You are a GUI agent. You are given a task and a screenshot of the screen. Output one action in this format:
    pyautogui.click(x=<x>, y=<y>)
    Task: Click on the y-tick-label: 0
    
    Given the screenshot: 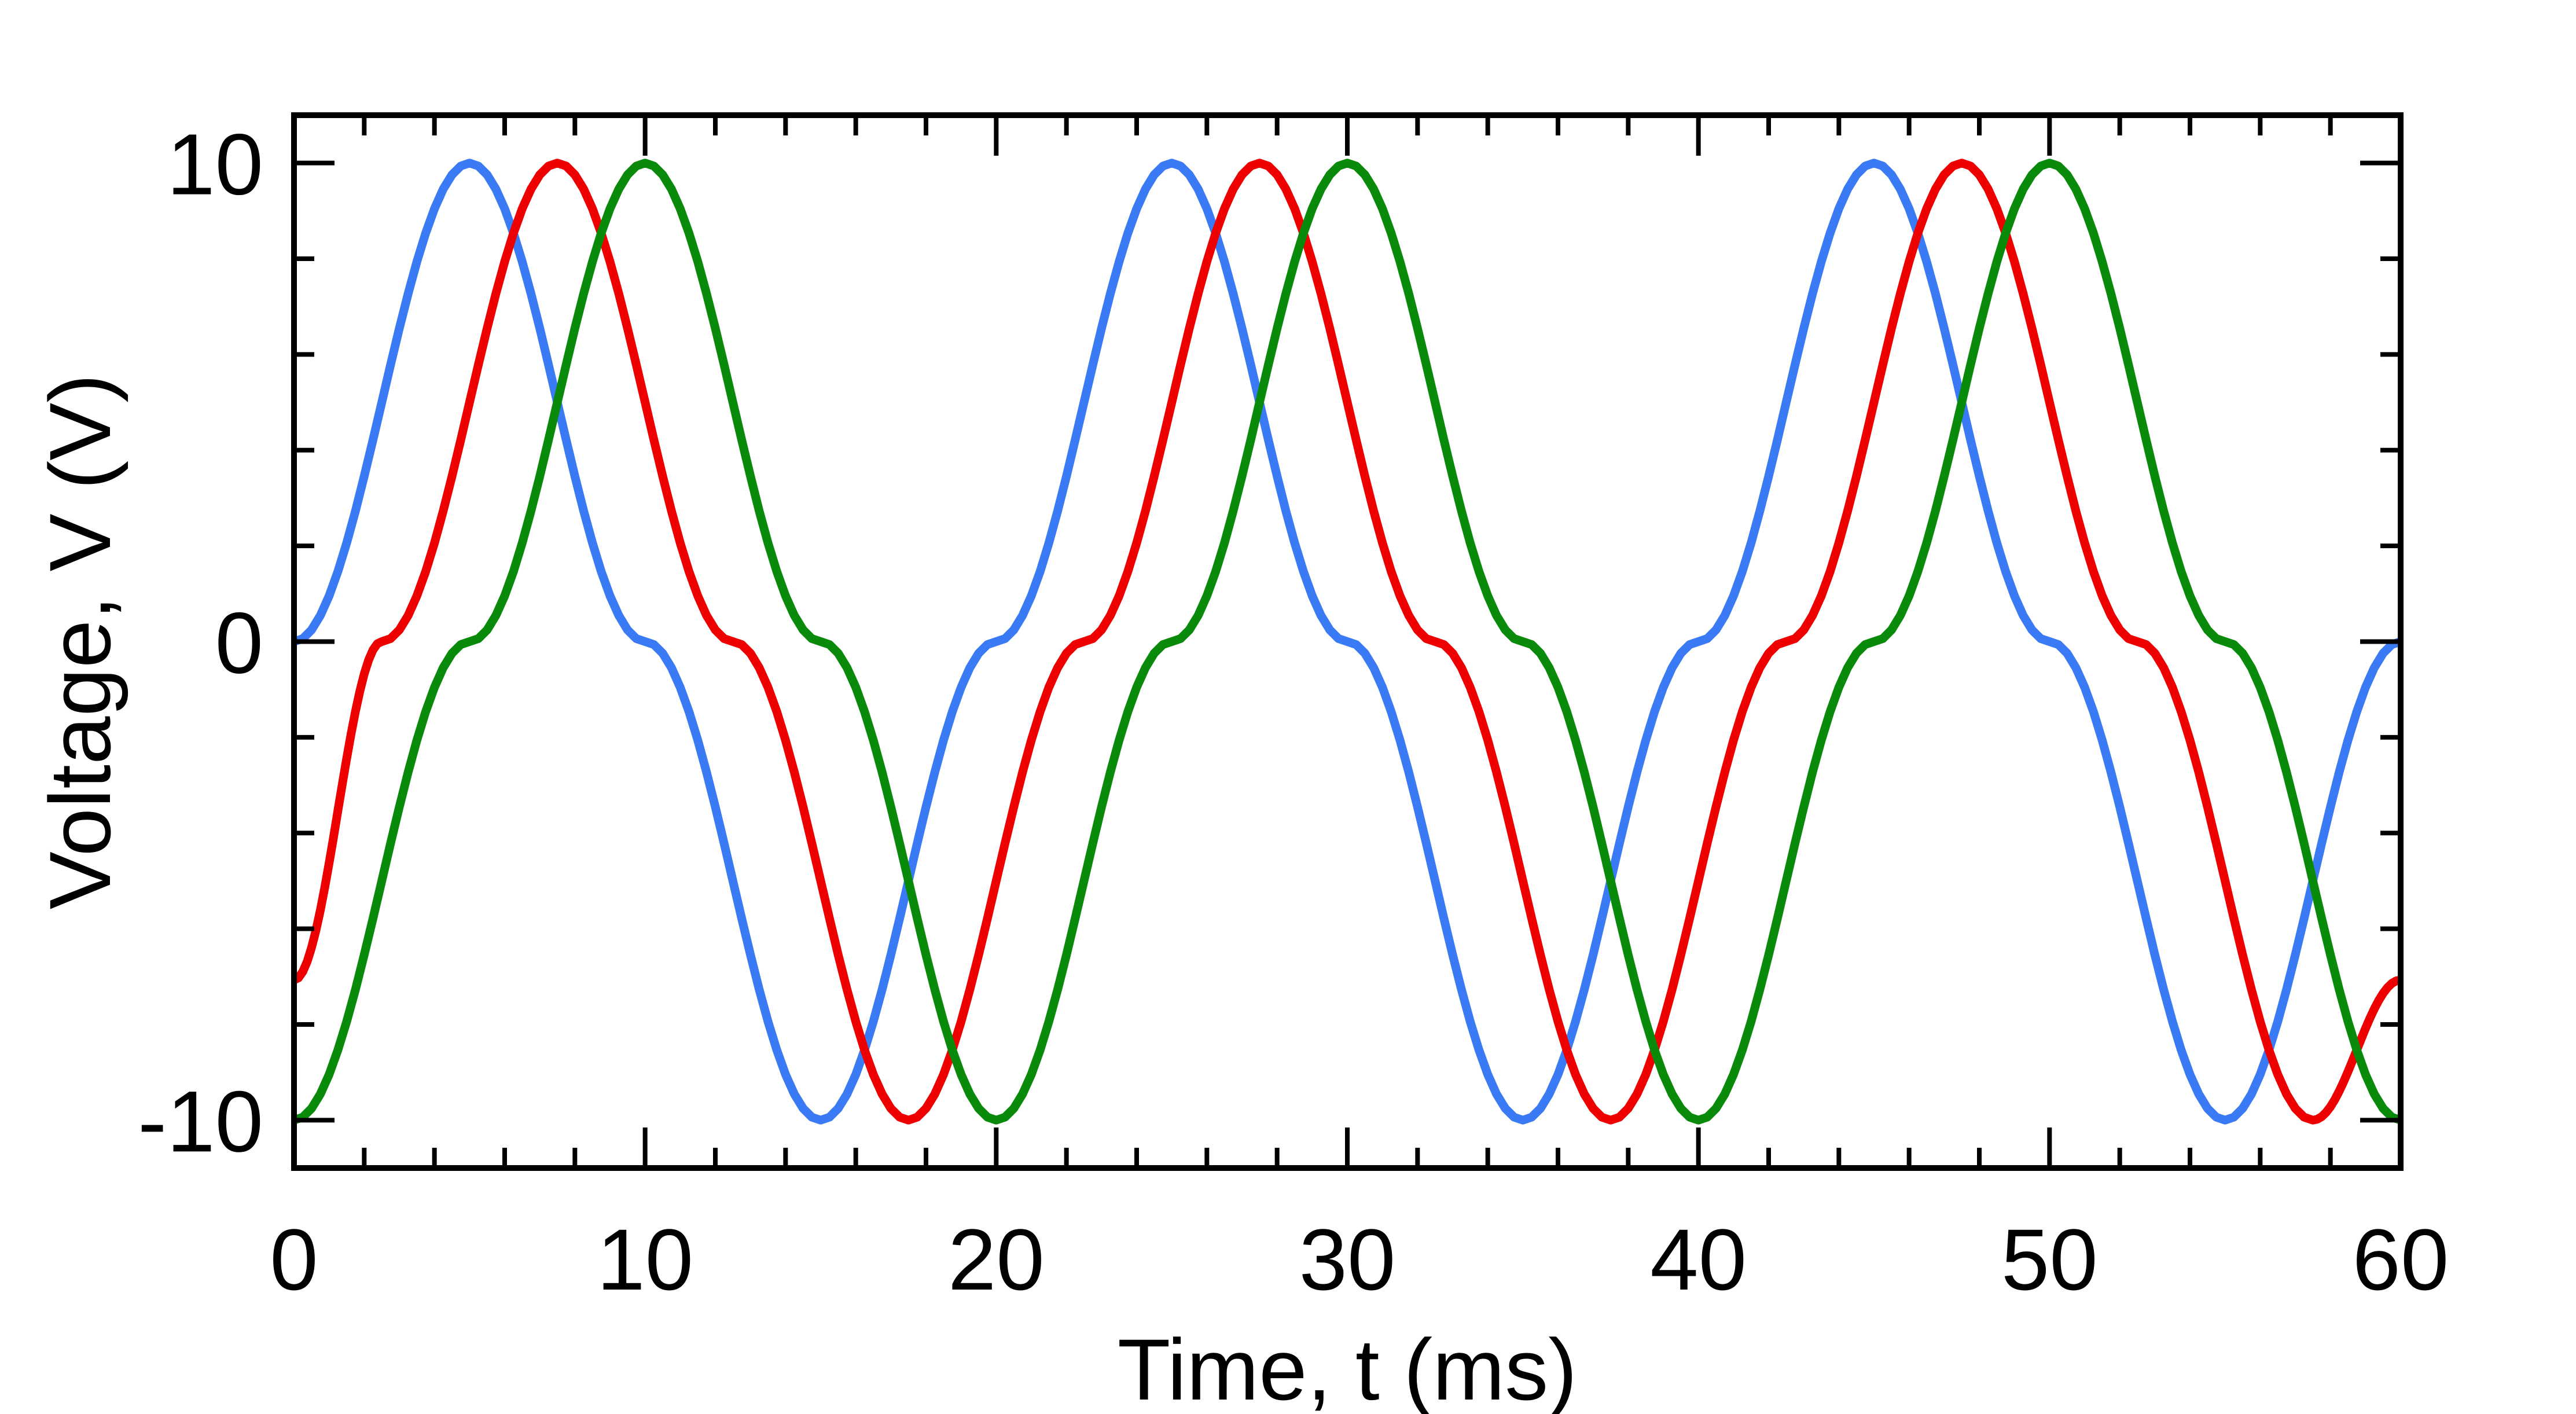 What is the action you would take?
    pyautogui.click(x=239, y=643)
    